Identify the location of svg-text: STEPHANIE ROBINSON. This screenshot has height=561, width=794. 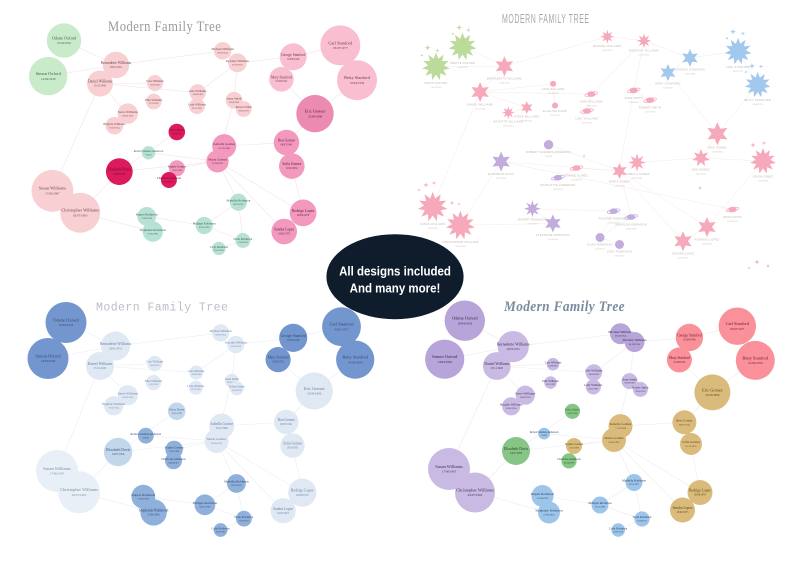
(553, 235).